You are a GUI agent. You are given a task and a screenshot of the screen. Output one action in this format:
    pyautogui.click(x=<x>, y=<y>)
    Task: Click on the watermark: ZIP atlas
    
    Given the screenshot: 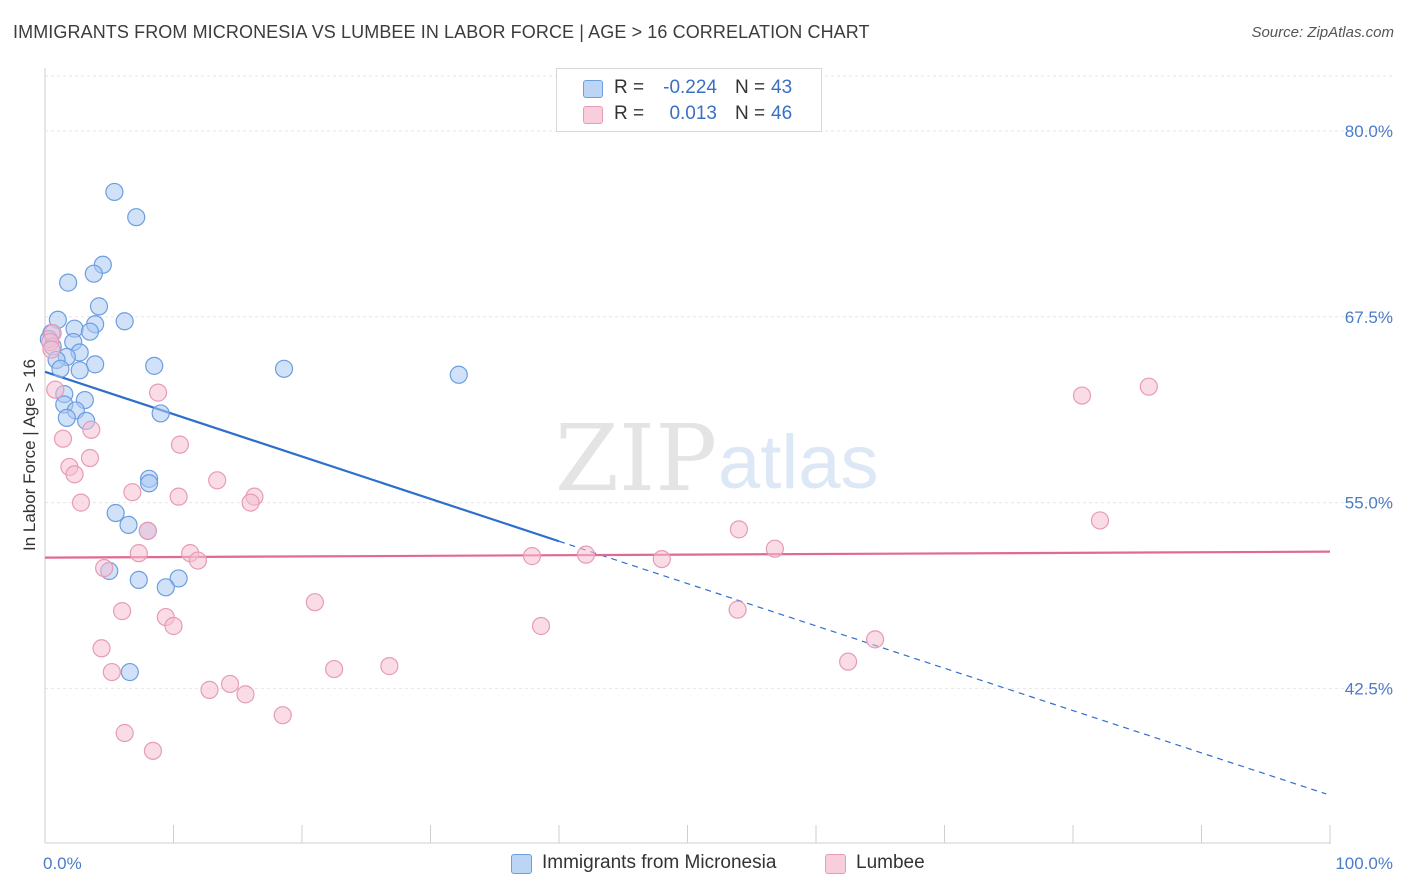 What is the action you would take?
    pyautogui.click(x=717, y=458)
    